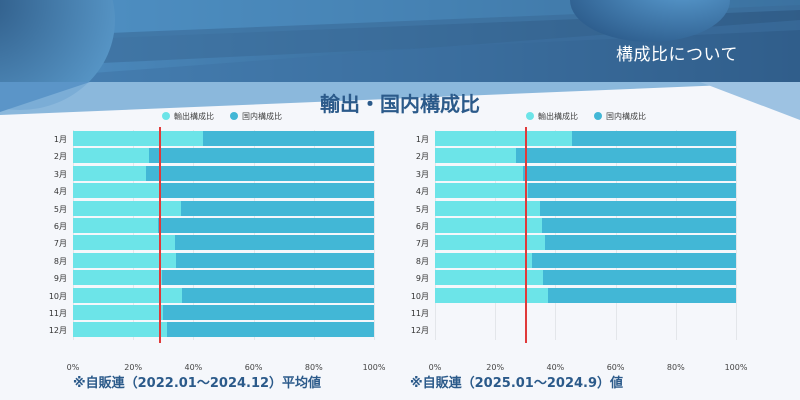  I want to click on y-tick-label: 1月, so click(60, 139).